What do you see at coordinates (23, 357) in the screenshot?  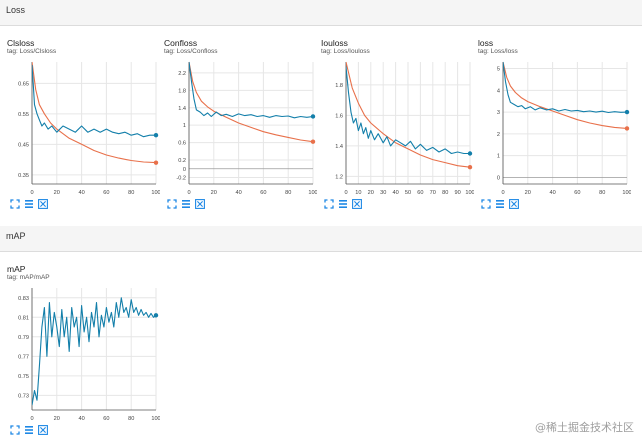 I see `y-tick-label: 0.77` at bounding box center [23, 357].